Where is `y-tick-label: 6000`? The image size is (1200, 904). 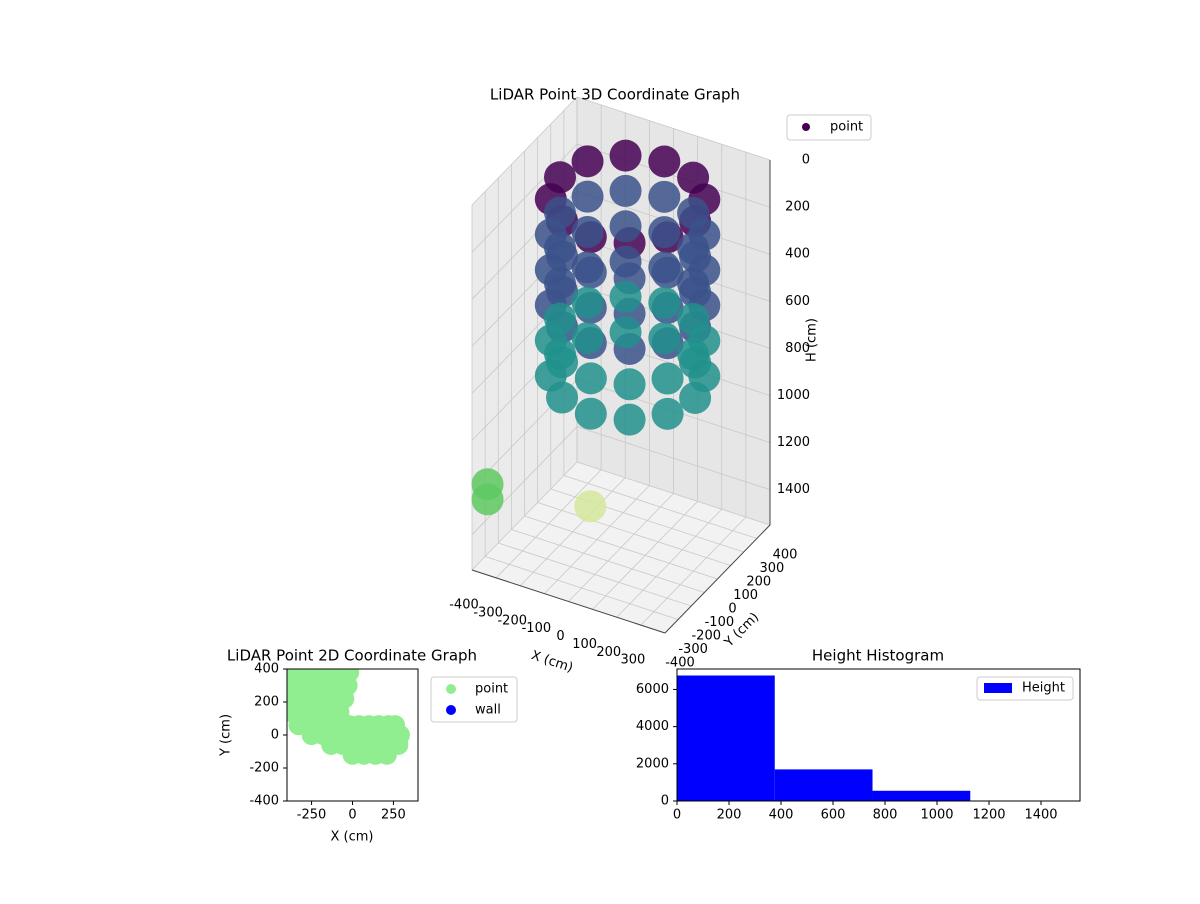 y-tick-label: 6000 is located at coordinates (652, 689).